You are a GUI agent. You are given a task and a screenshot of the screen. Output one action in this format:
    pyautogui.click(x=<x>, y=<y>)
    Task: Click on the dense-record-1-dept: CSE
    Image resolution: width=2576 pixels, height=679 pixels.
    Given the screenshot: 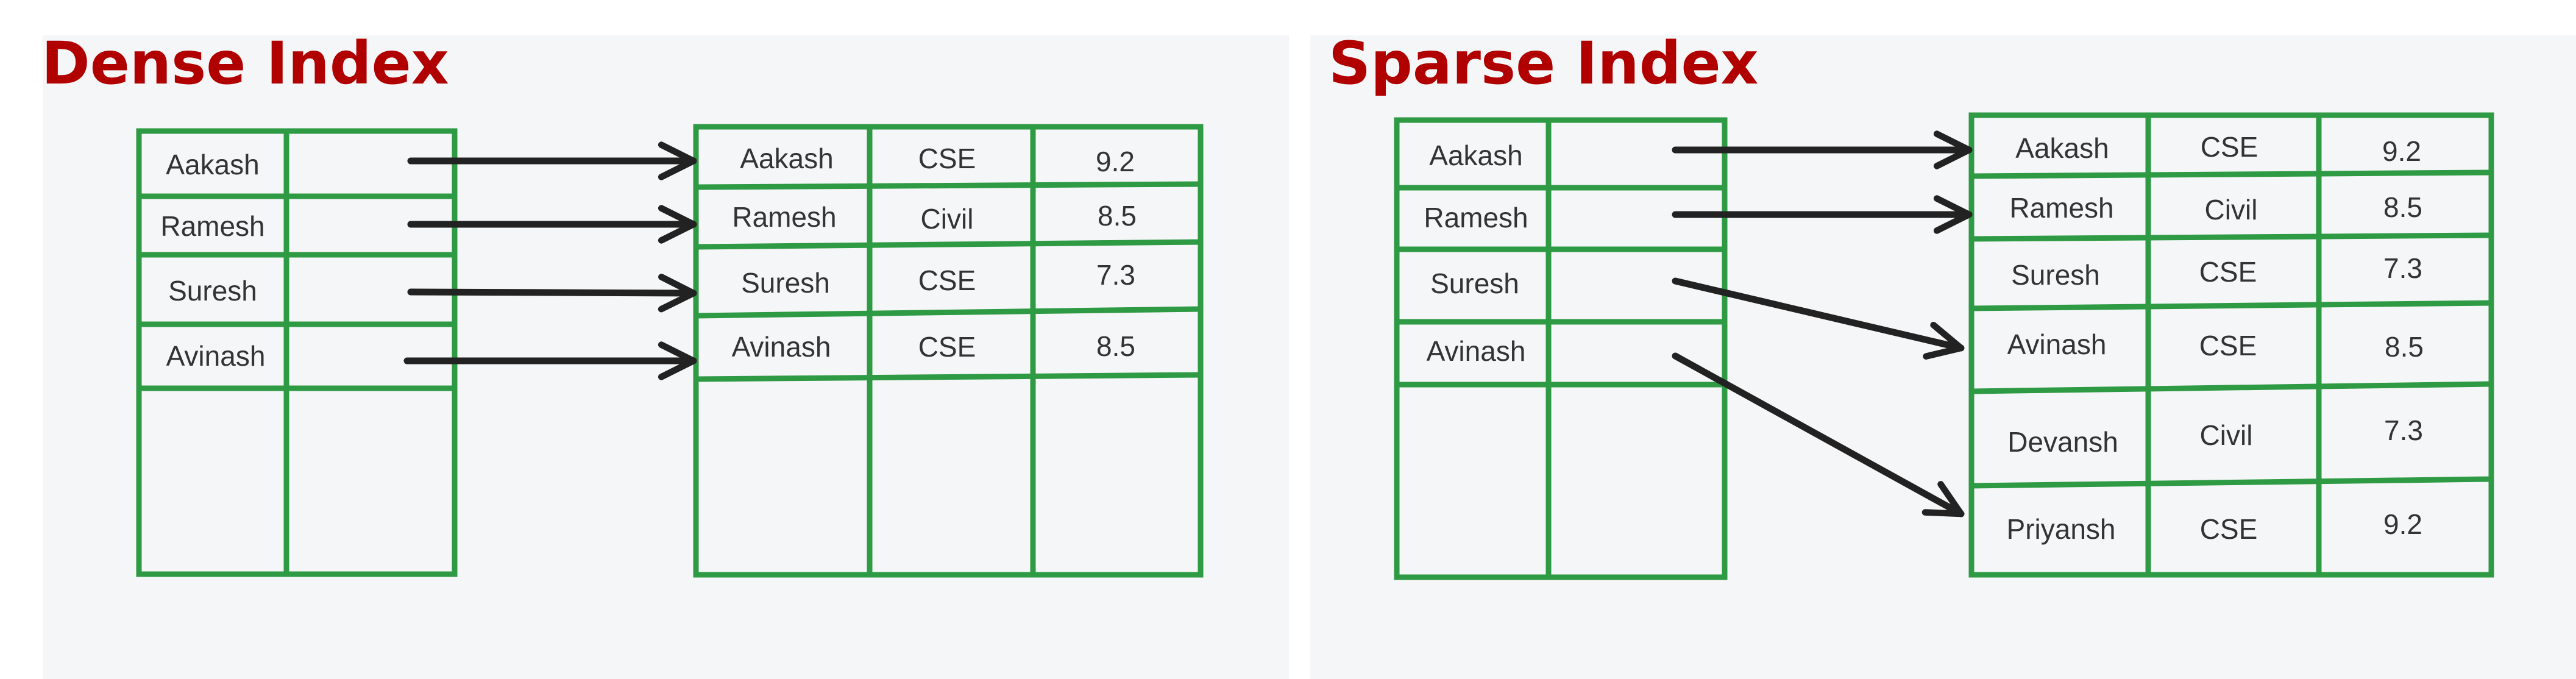 What is the action you would take?
    pyautogui.click(x=947, y=158)
    